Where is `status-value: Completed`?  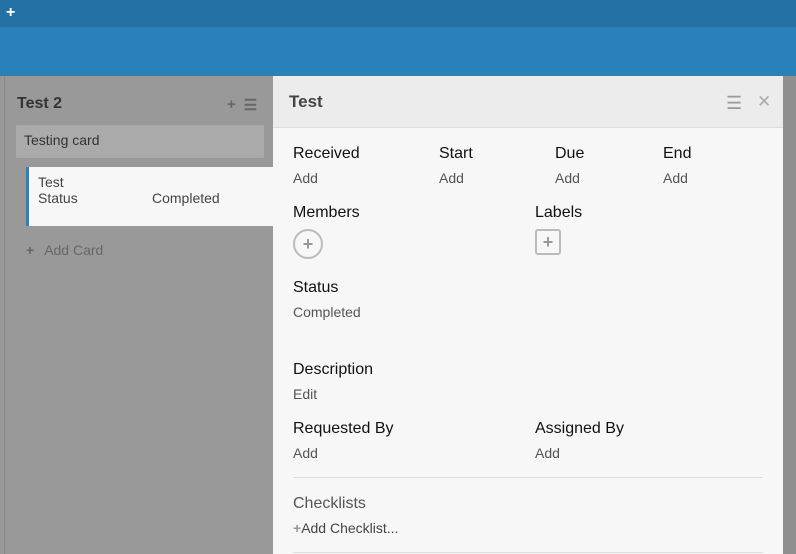 status-value: Completed is located at coordinates (327, 312).